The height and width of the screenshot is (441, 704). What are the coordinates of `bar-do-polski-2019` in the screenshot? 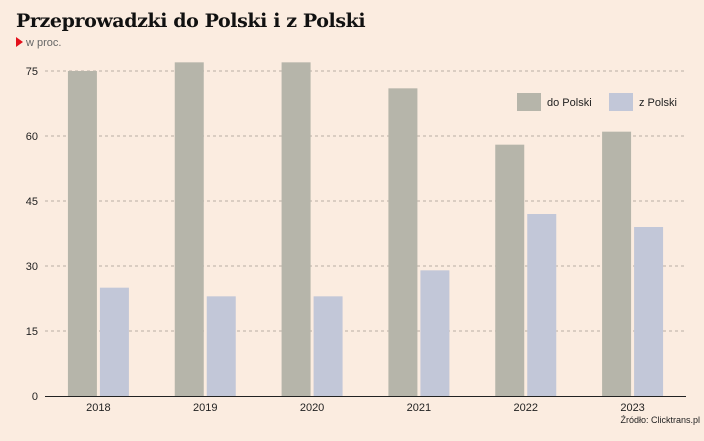 It's located at (189, 229).